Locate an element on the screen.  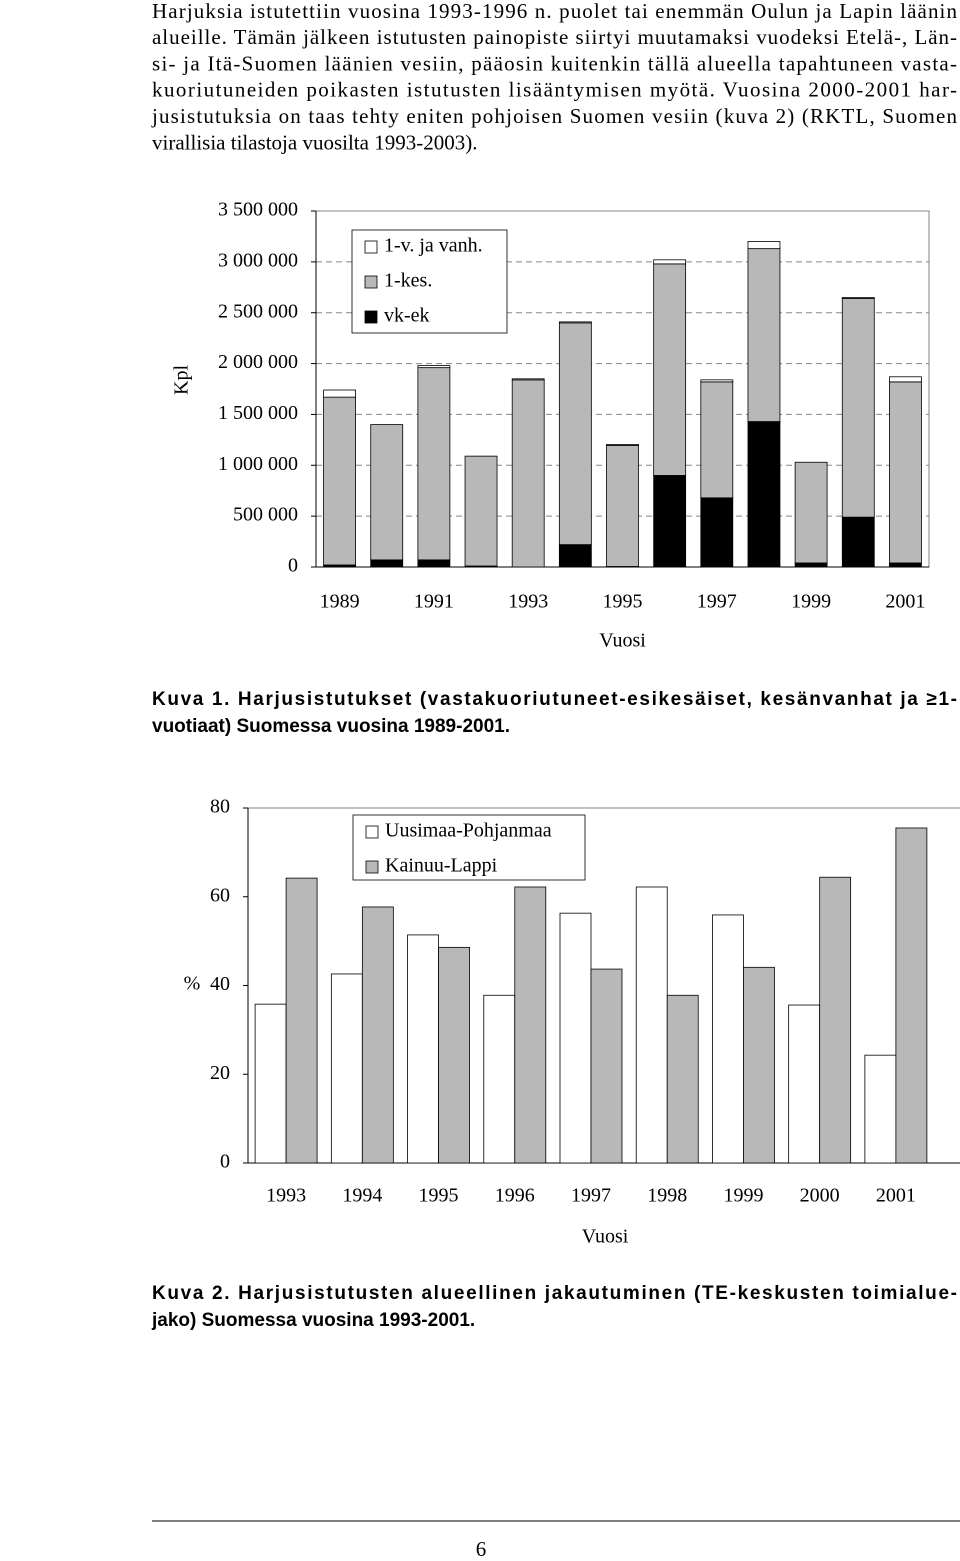
y-tick-label: 2 500 000 is located at coordinates (258, 311).